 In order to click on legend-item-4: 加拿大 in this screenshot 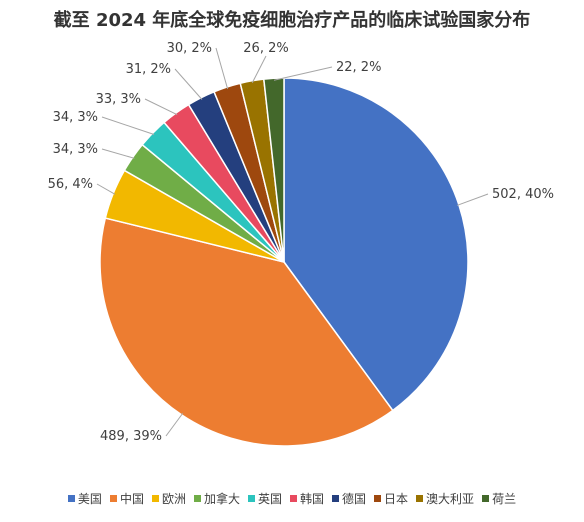, I will do `click(216, 498)`.